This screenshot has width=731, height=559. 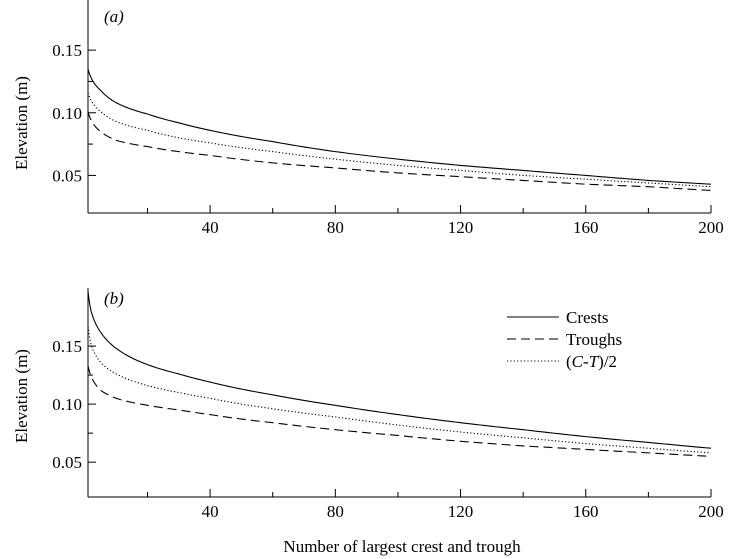 What do you see at coordinates (114, 298) in the screenshot?
I see `panel-b-label: (b)` at bounding box center [114, 298].